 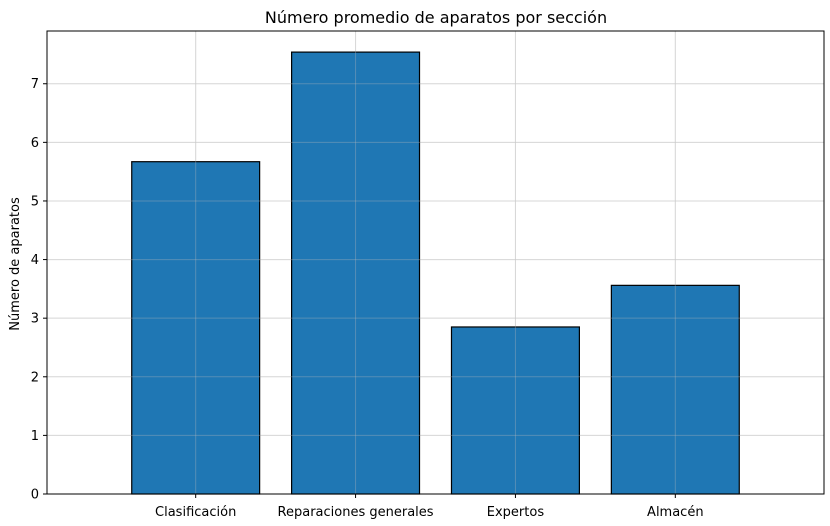 What do you see at coordinates (675, 389) in the screenshot?
I see `bar-almacén` at bounding box center [675, 389].